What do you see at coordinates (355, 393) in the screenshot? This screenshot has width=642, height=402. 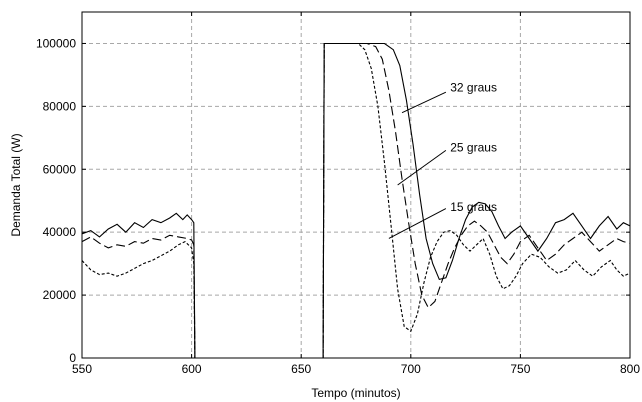 I see `x-axis-label: Tempo (minutos)` at bounding box center [355, 393].